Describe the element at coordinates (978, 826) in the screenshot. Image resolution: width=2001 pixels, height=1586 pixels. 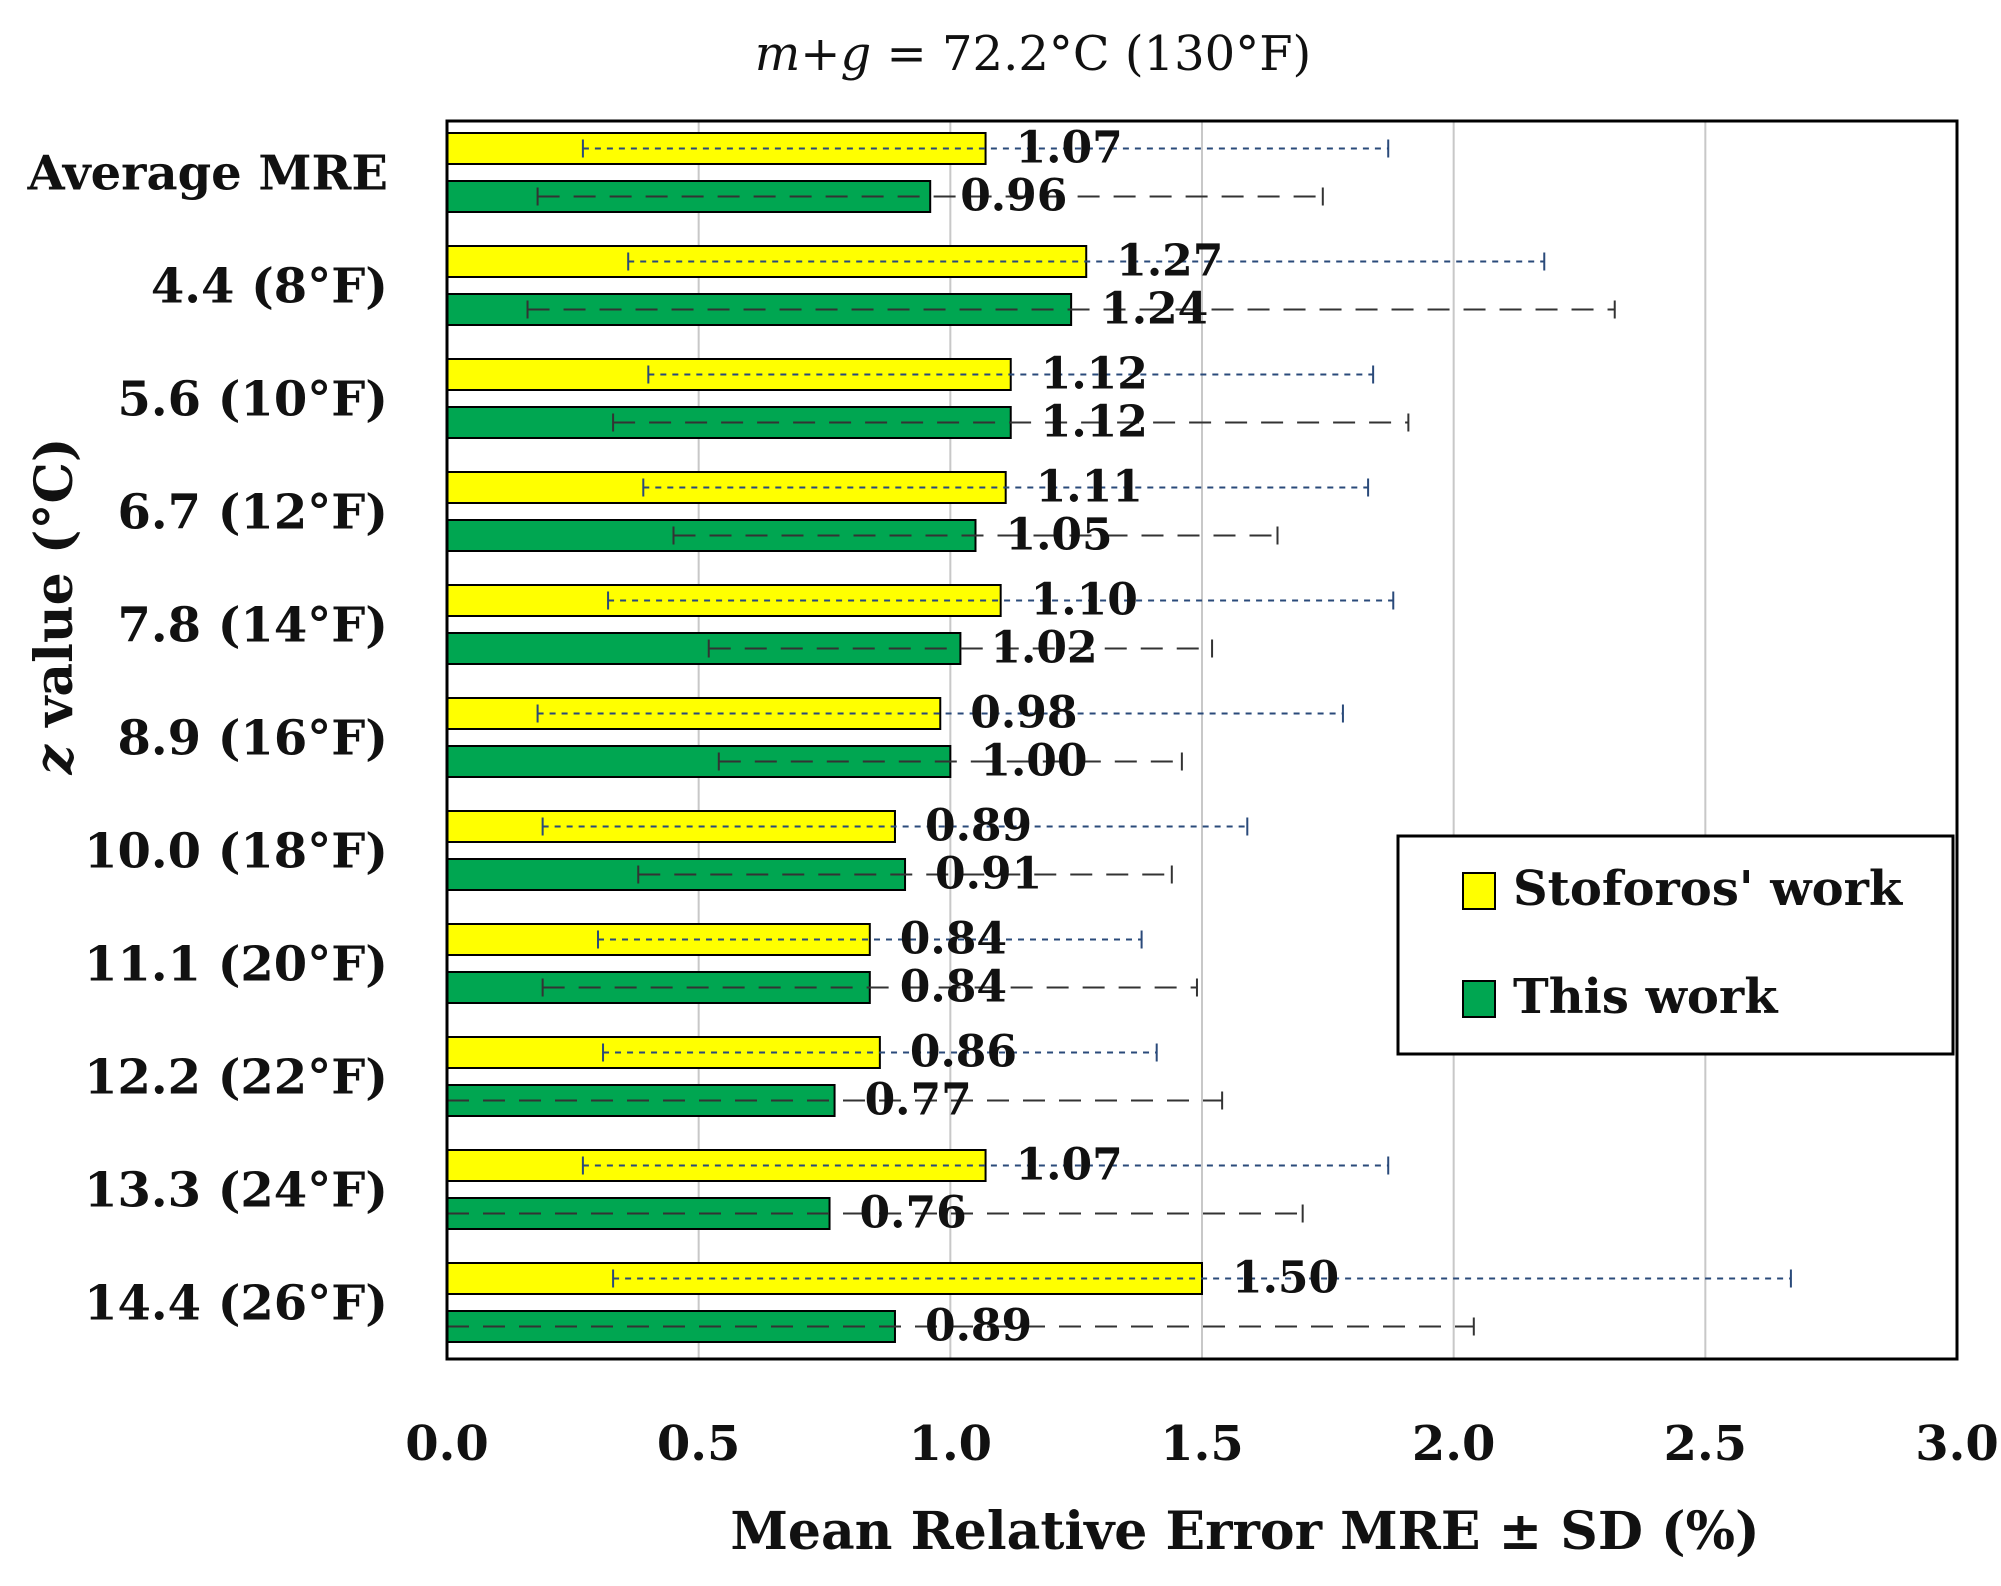
I see `data-label-s0-6: 0.89` at that location.